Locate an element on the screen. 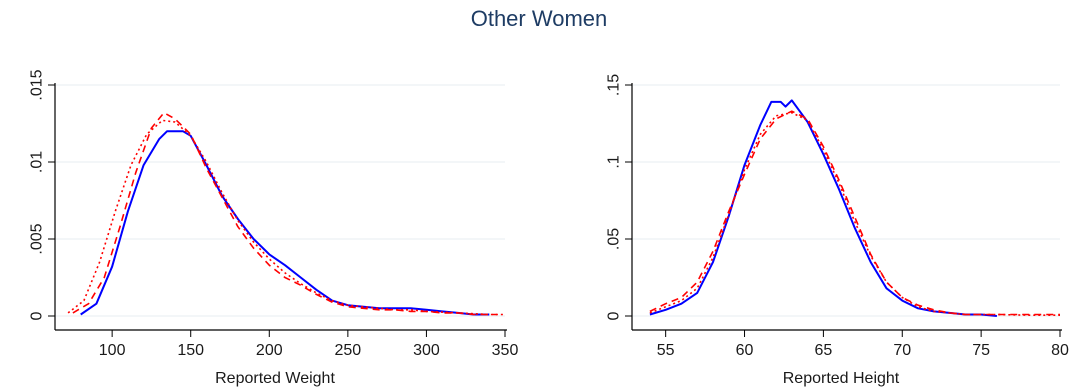 This screenshot has height=391, width=1078. x-tick-label: 65 is located at coordinates (823, 350).